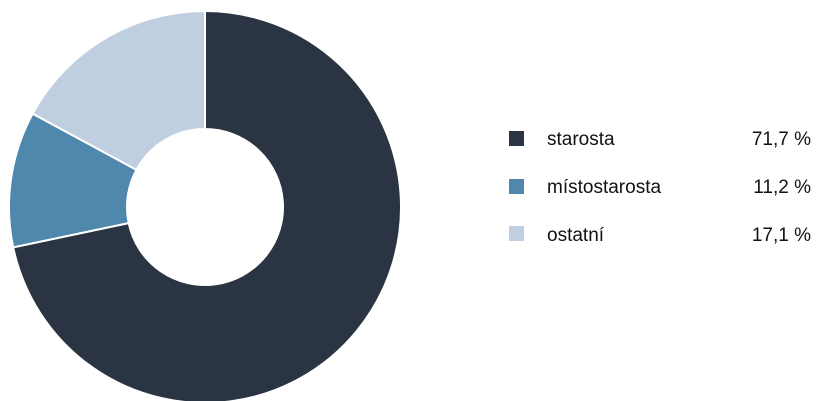 The width and height of the screenshot is (821, 401). What do you see at coordinates (782, 187) in the screenshot?
I see `legend-value-mistostarosta: 11,2 %` at bounding box center [782, 187].